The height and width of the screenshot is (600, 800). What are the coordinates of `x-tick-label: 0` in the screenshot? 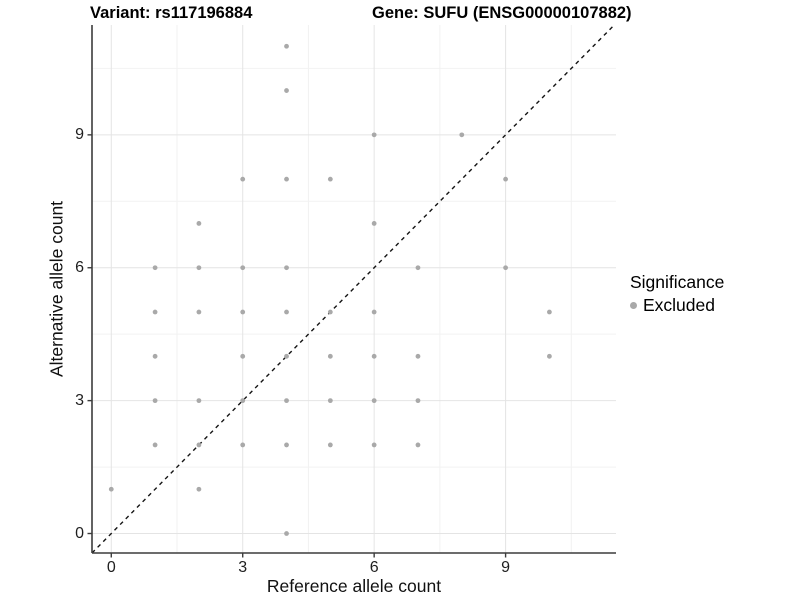 It's located at (111, 567).